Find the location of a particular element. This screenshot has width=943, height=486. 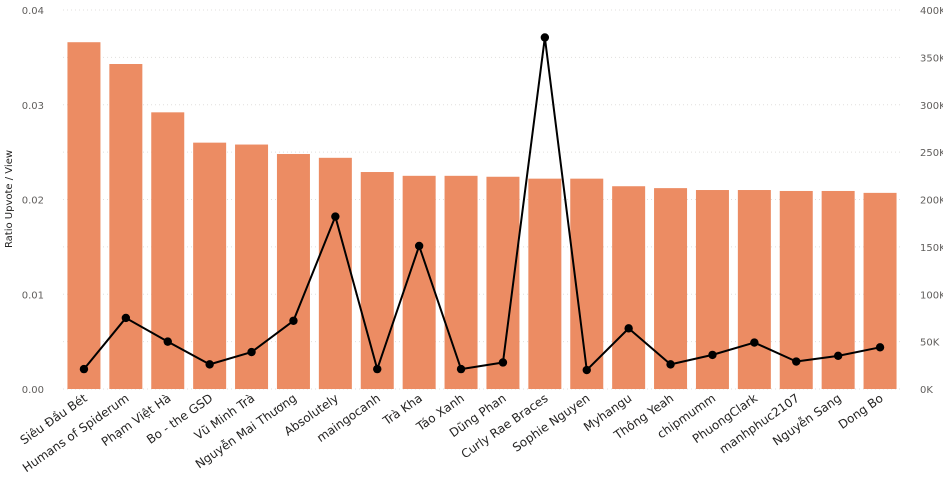

y-tick-label: 0.00 is located at coordinates (33, 390).